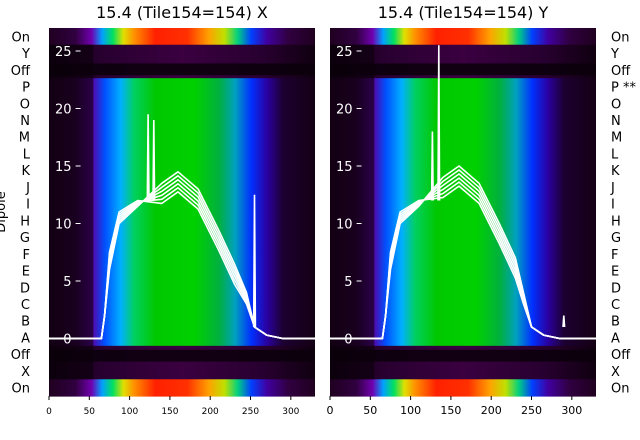  I want to click on x-tick-label: 300, so click(571, 410).